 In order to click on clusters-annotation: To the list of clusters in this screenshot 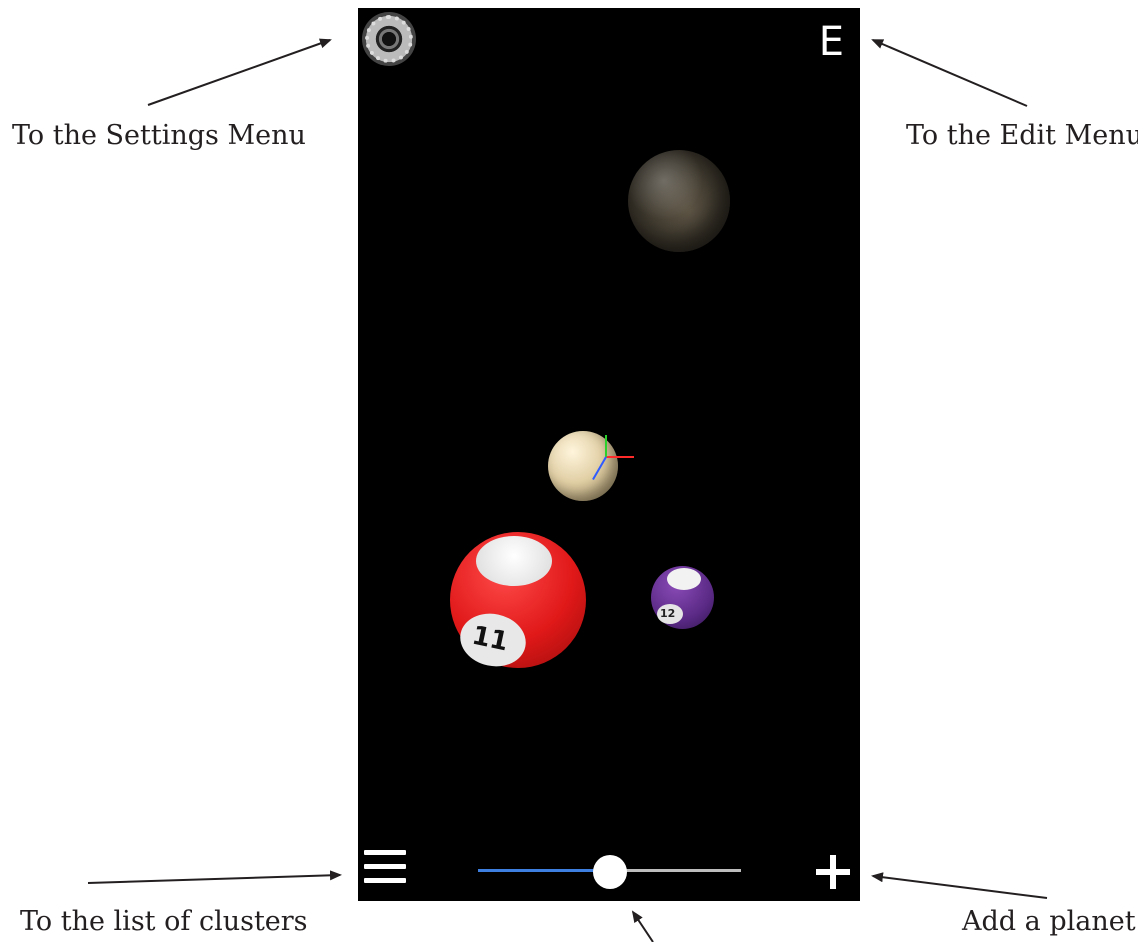, I will do `click(164, 921)`.